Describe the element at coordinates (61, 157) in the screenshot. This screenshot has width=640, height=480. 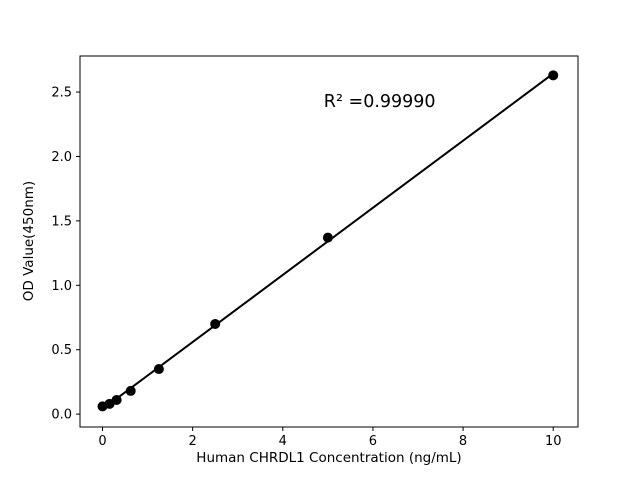
I see `y-tick-label: 2.0` at that location.